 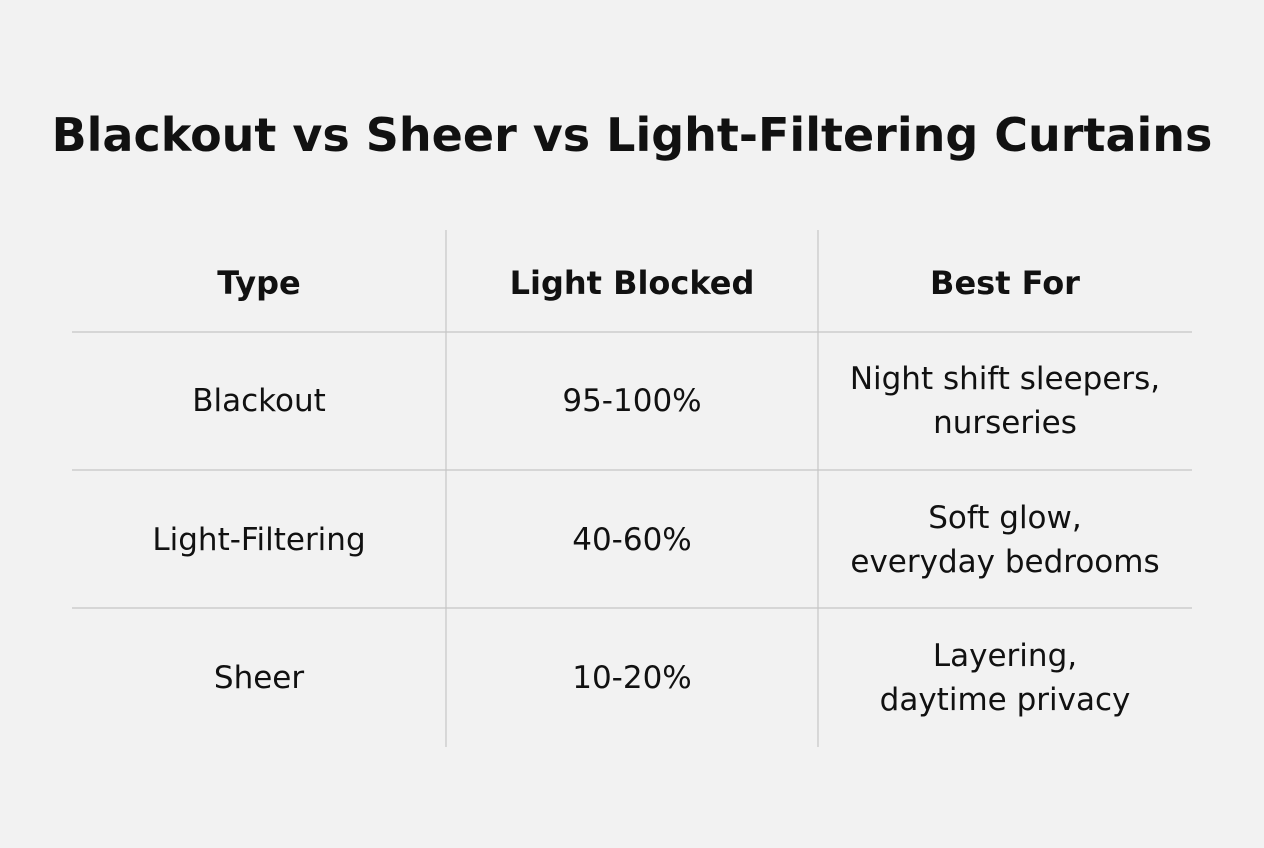 What do you see at coordinates (259, 283) in the screenshot?
I see `column-header: Type` at bounding box center [259, 283].